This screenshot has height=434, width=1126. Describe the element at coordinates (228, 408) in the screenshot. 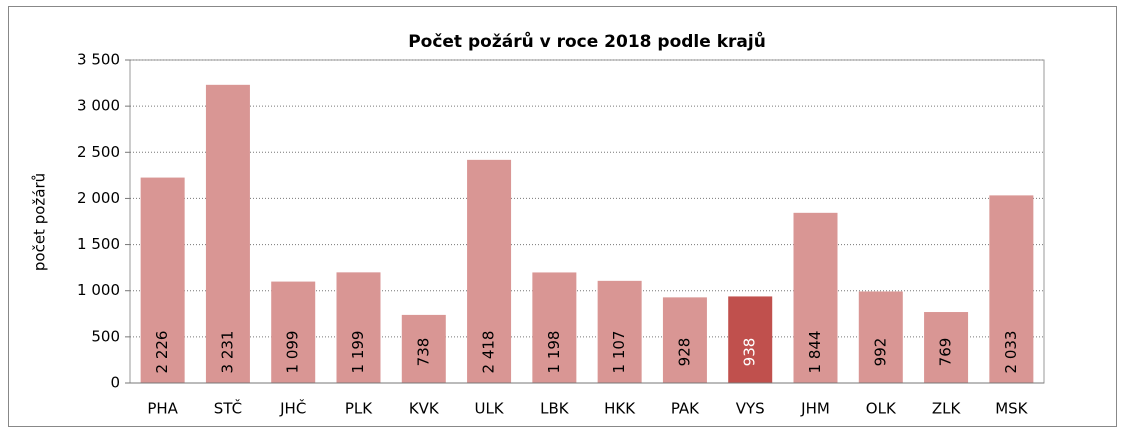

I see `x-tick-label: STČ` at that location.